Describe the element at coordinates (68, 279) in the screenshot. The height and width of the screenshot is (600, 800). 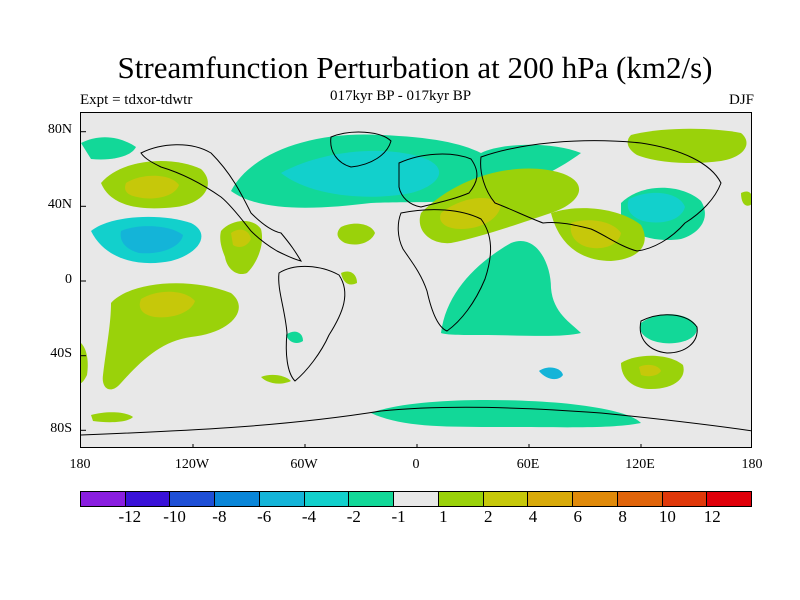
I see `lat-label-0: 0` at that location.